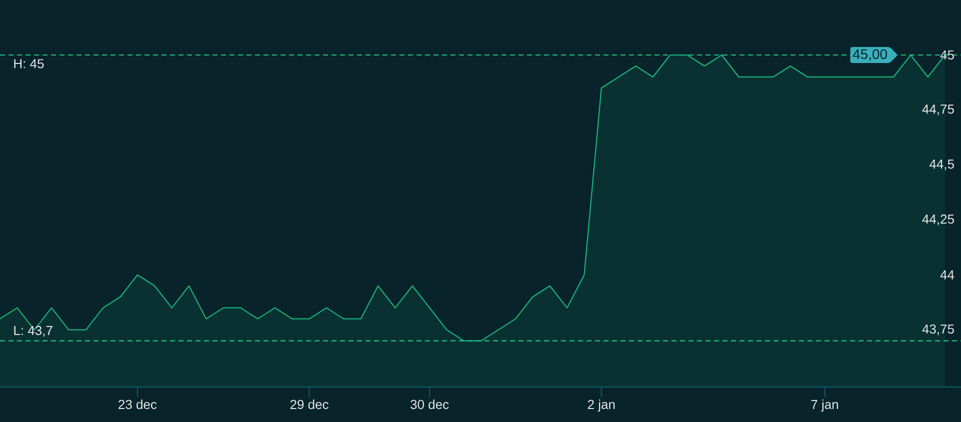  Describe the element at coordinates (941, 165) in the screenshot. I see `y-tick-label: 44,5` at that location.